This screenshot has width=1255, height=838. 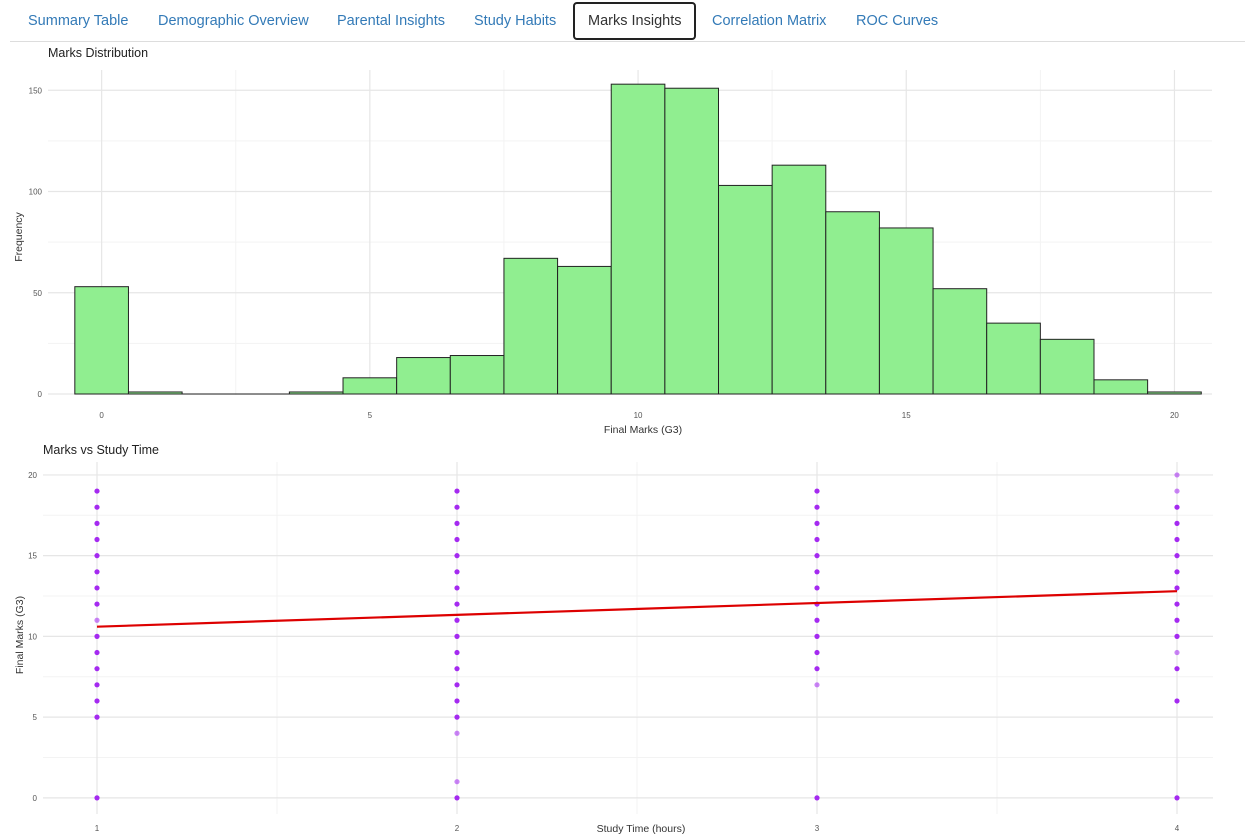 I want to click on x-tick-label: 10, so click(x=638, y=415).